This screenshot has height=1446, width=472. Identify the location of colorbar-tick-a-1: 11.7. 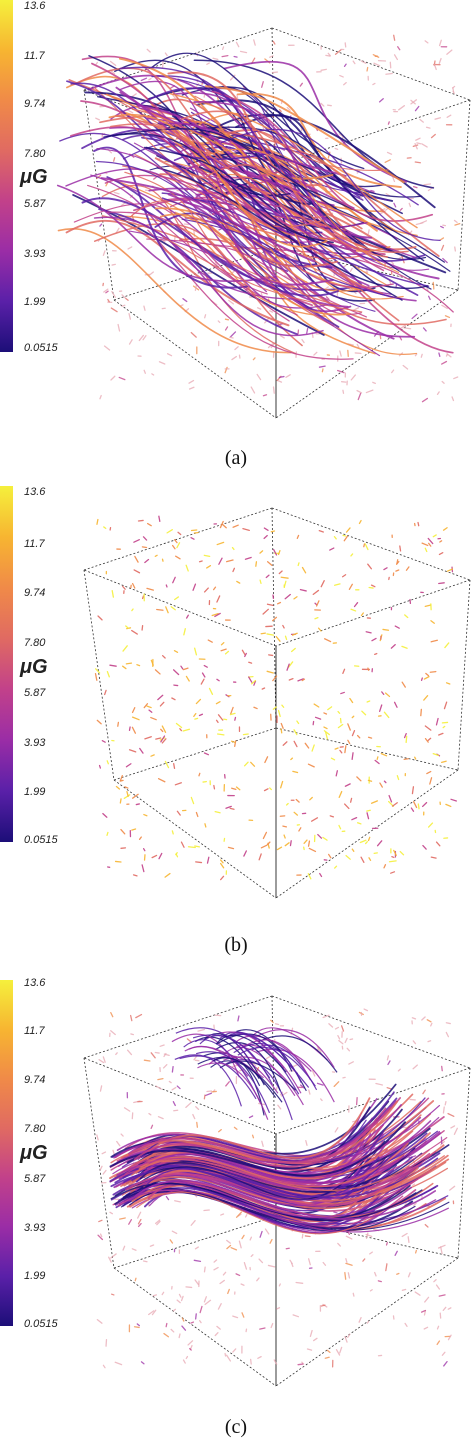
(34, 56).